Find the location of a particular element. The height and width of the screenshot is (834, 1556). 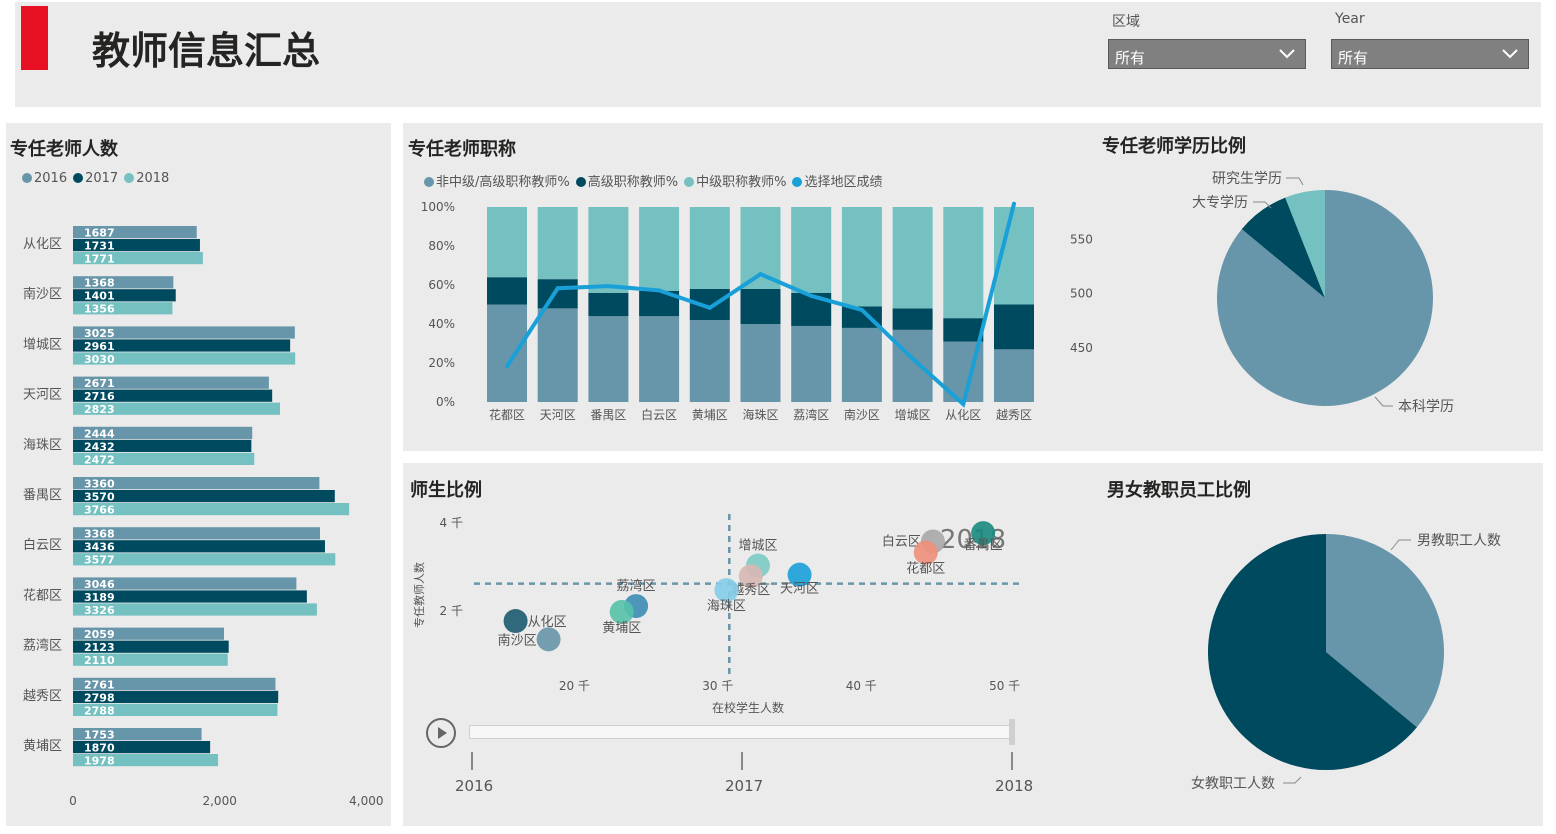

bar-value-label: 1356 is located at coordinates (99, 309).